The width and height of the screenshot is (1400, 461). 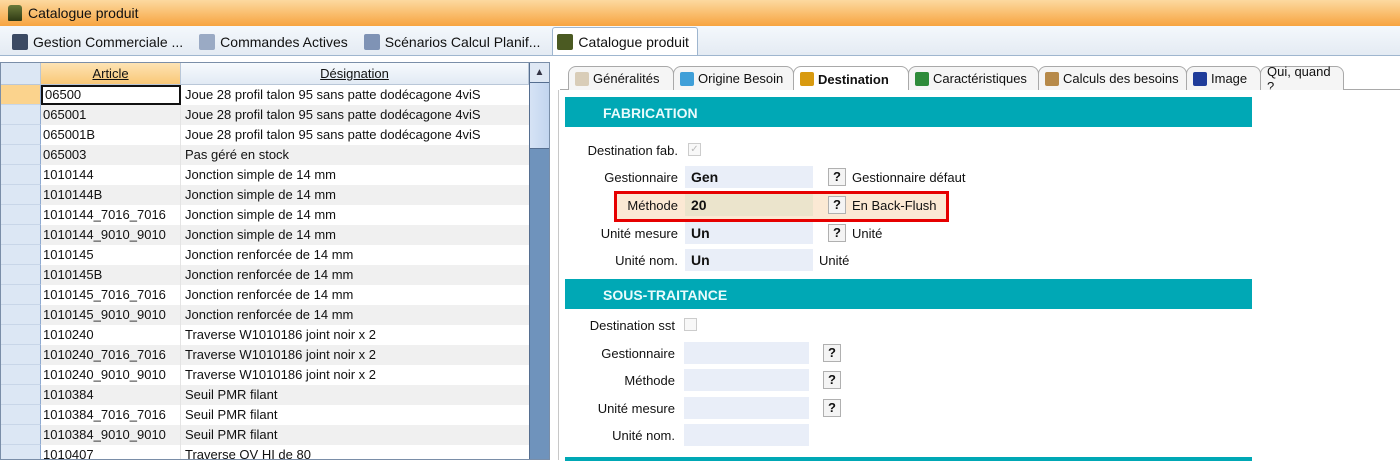 I want to click on doc-tab-3: Catalogue produit, so click(x=625, y=41).